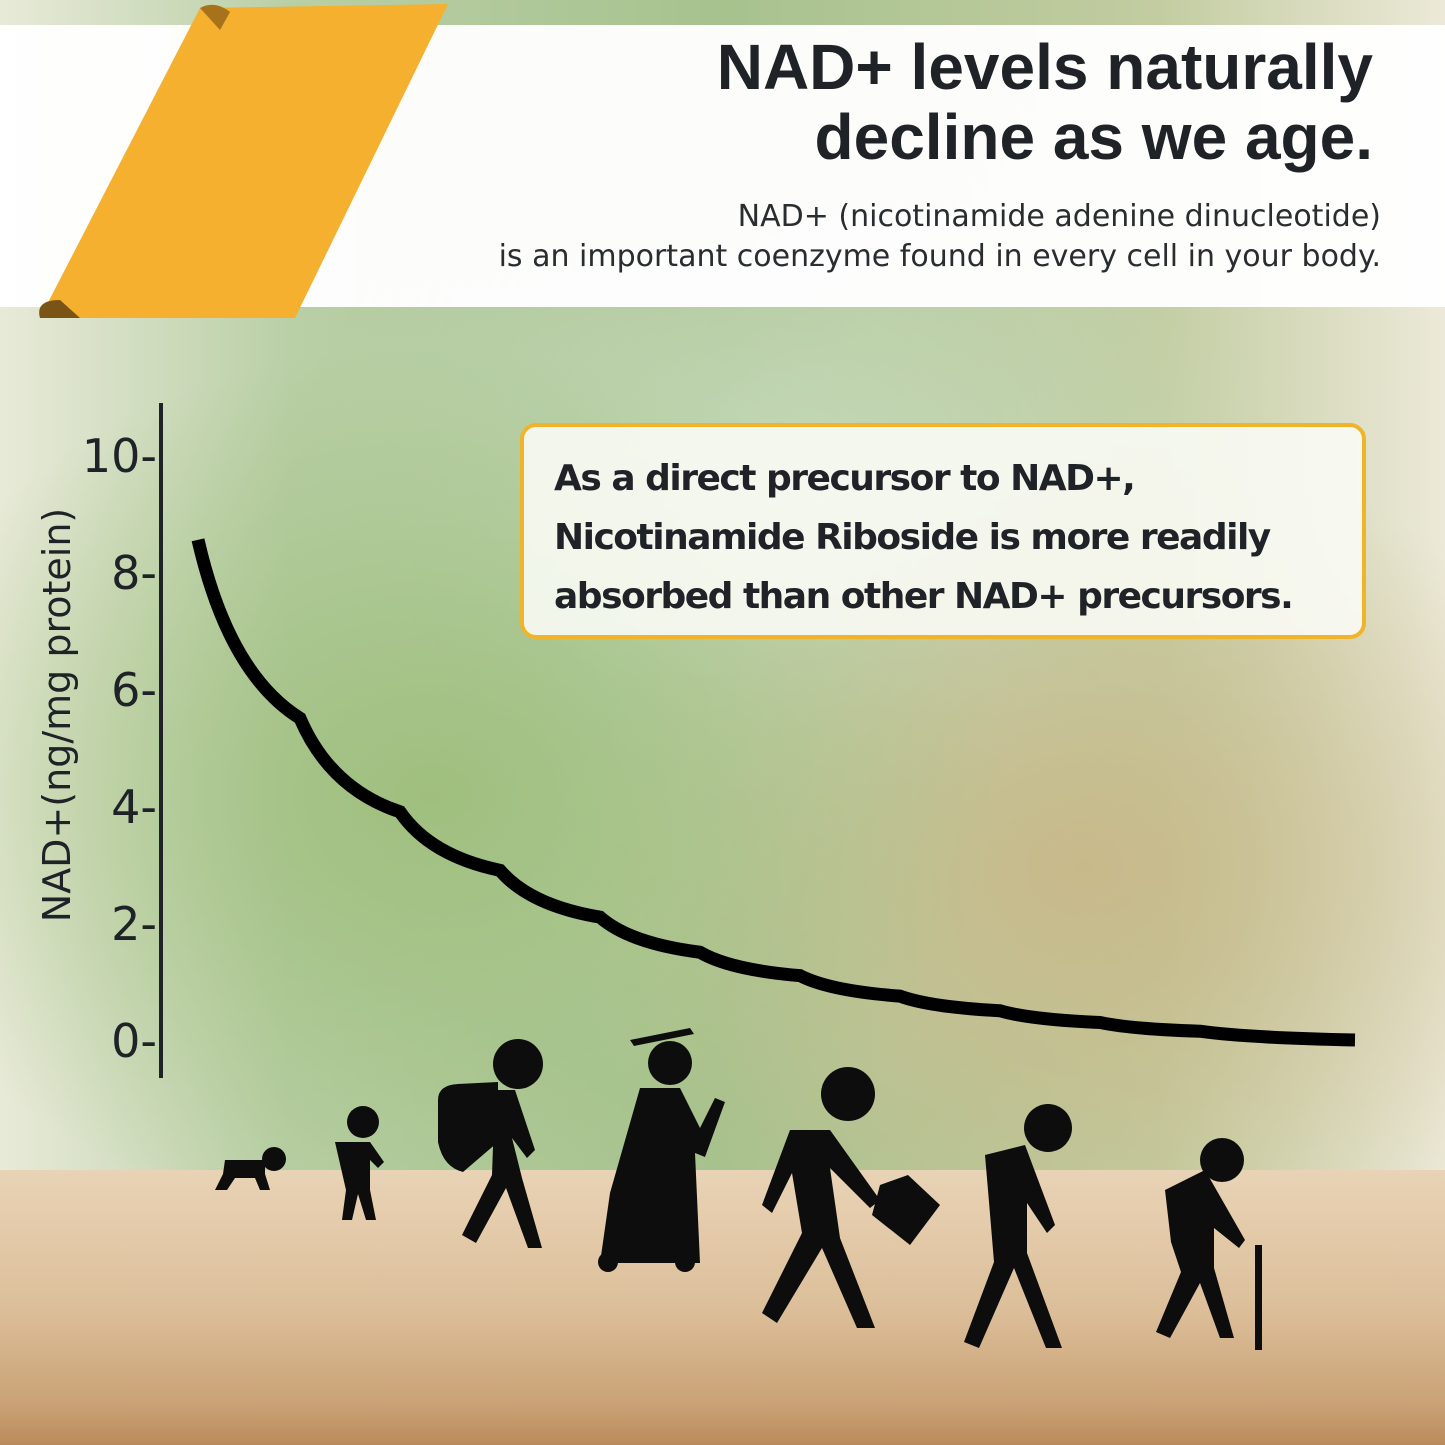 This screenshot has width=1445, height=1445. Describe the element at coordinates (661, 1150) in the screenshot. I see `graduate-icon` at that location.